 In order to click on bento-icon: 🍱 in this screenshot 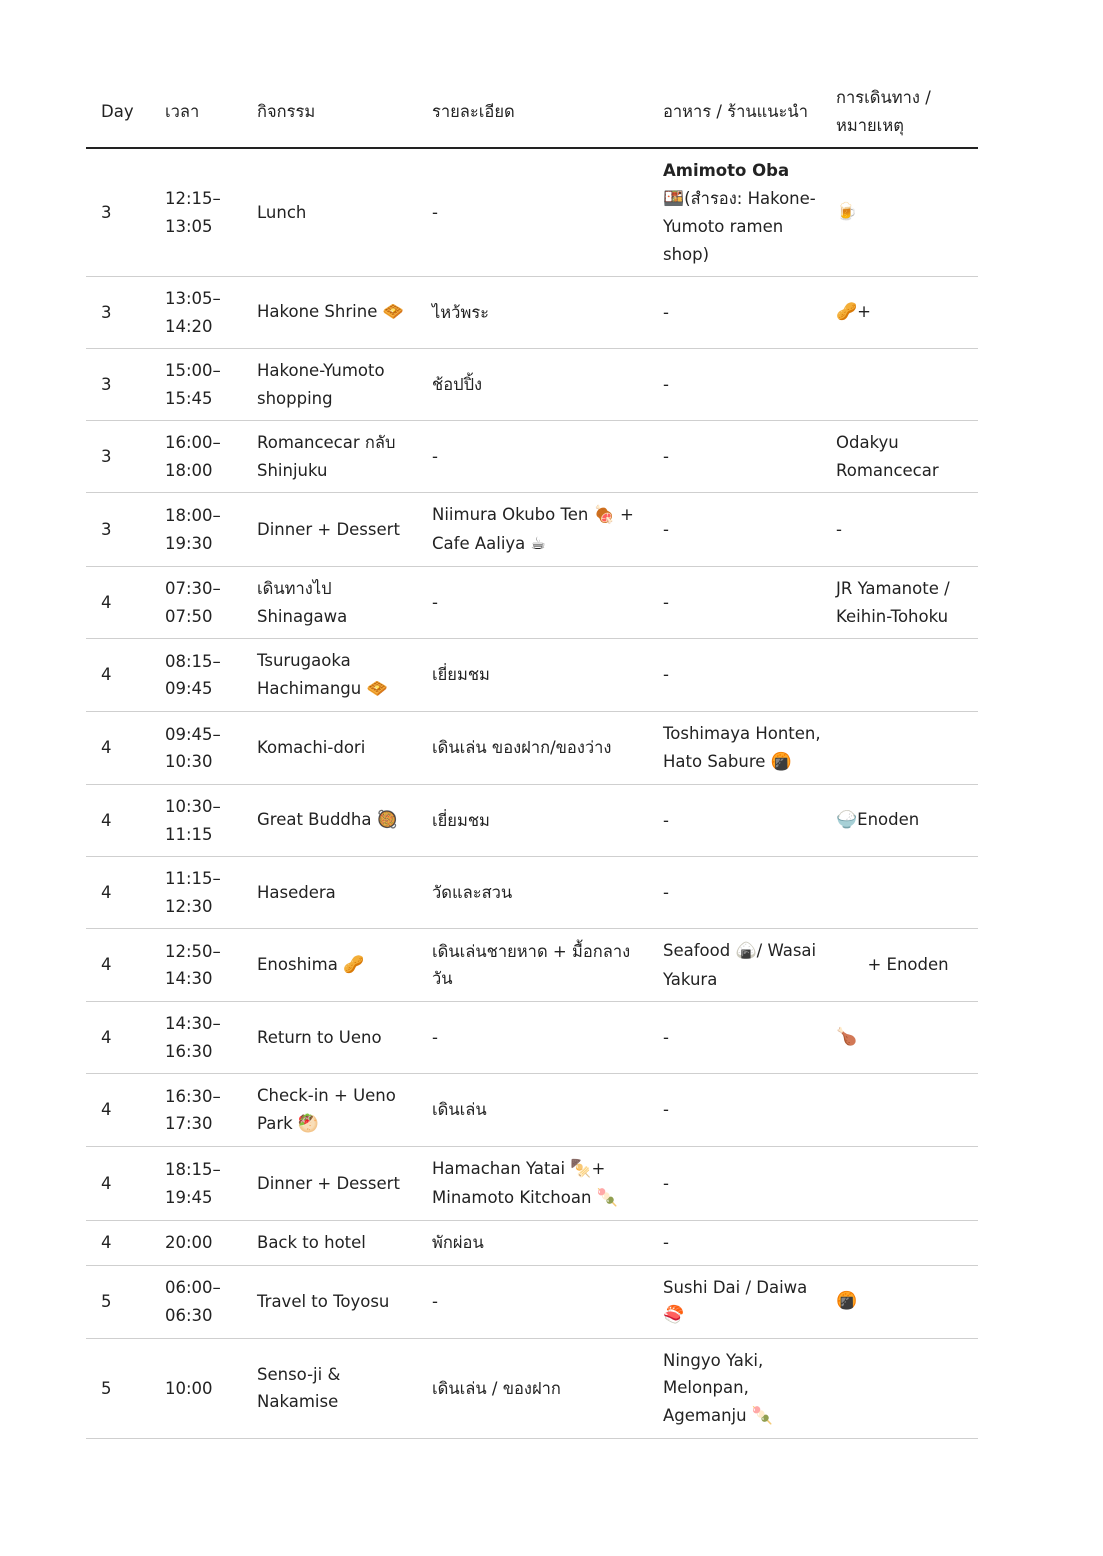, I will do `click(674, 198)`.